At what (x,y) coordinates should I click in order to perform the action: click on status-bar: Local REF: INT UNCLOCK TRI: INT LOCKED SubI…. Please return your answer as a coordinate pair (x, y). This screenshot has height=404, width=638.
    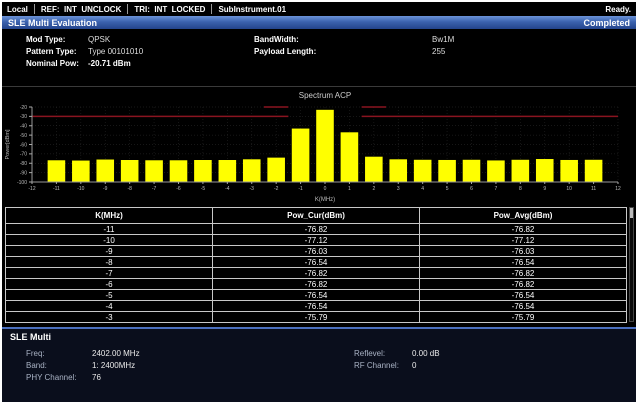
    Looking at the image, I should click on (319, 9).